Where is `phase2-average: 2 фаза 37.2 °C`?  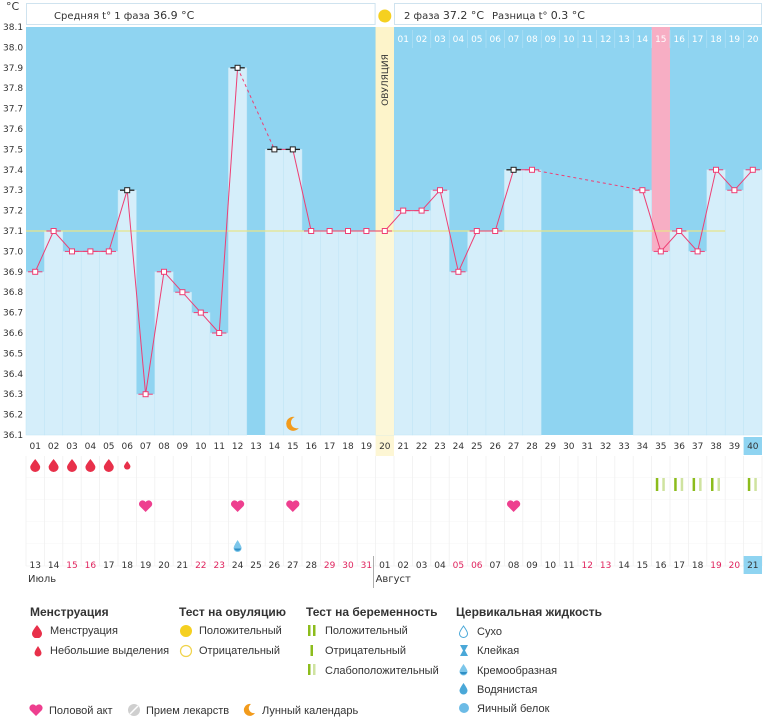 phase2-average: 2 фаза 37.2 °C is located at coordinates (444, 15).